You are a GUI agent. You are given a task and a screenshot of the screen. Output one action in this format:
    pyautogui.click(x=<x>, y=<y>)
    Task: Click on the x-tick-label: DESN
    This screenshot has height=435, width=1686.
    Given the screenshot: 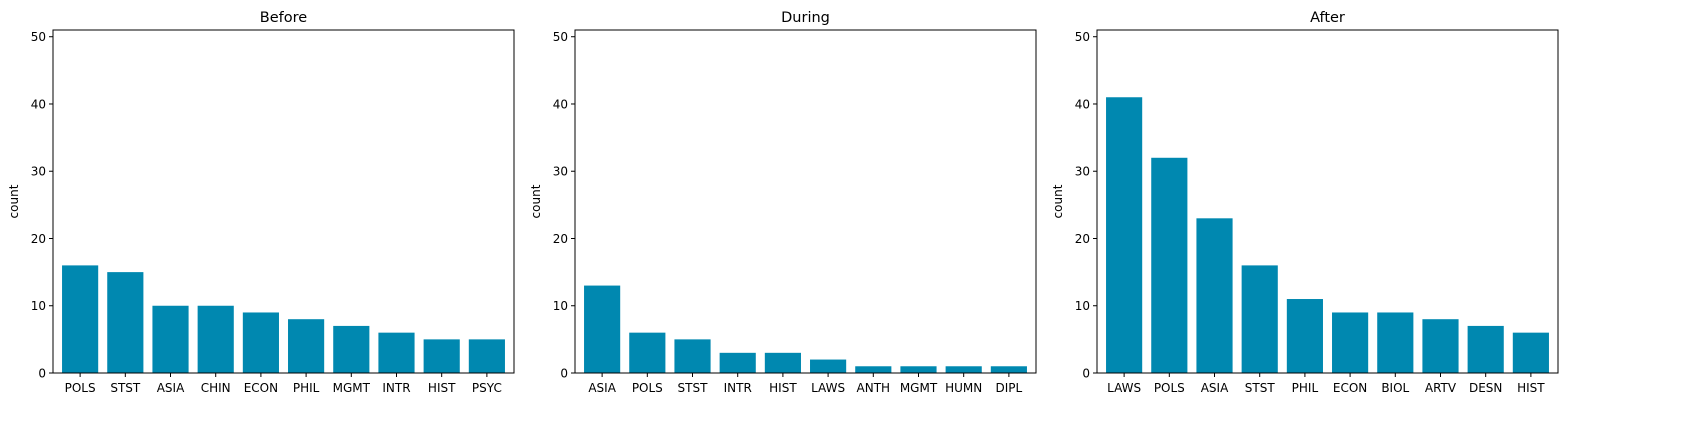 What is the action you would take?
    pyautogui.click(x=1485, y=388)
    